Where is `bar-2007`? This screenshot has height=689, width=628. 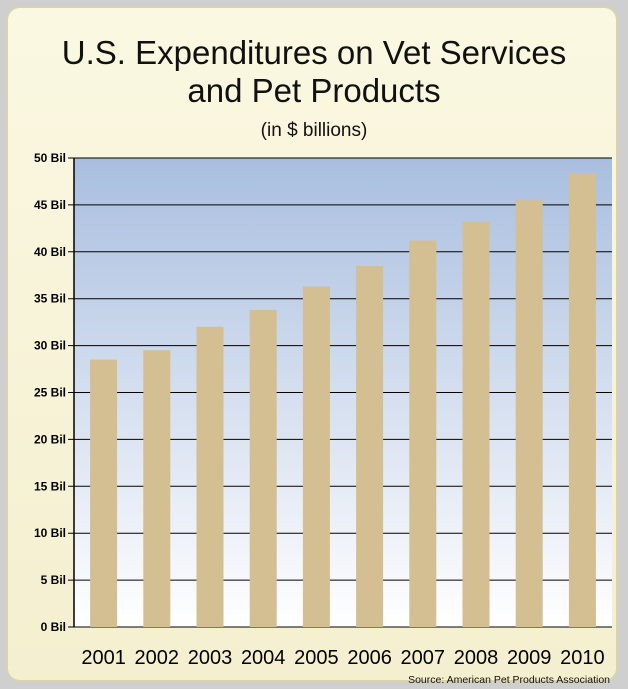 bar-2007 is located at coordinates (423, 433).